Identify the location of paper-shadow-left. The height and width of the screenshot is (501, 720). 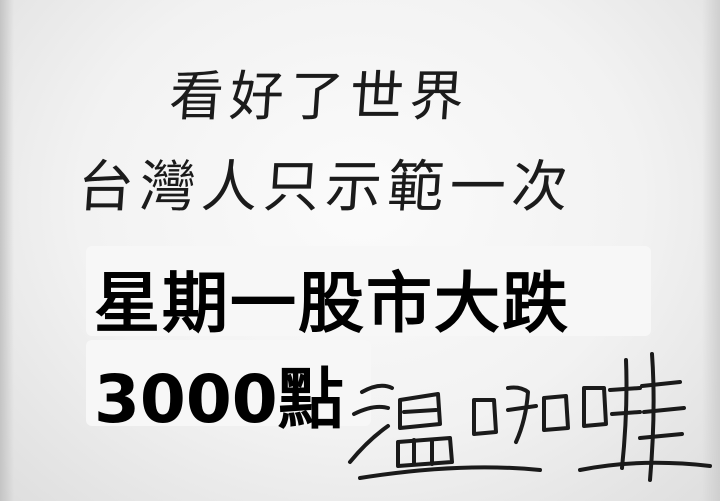
(7, 250).